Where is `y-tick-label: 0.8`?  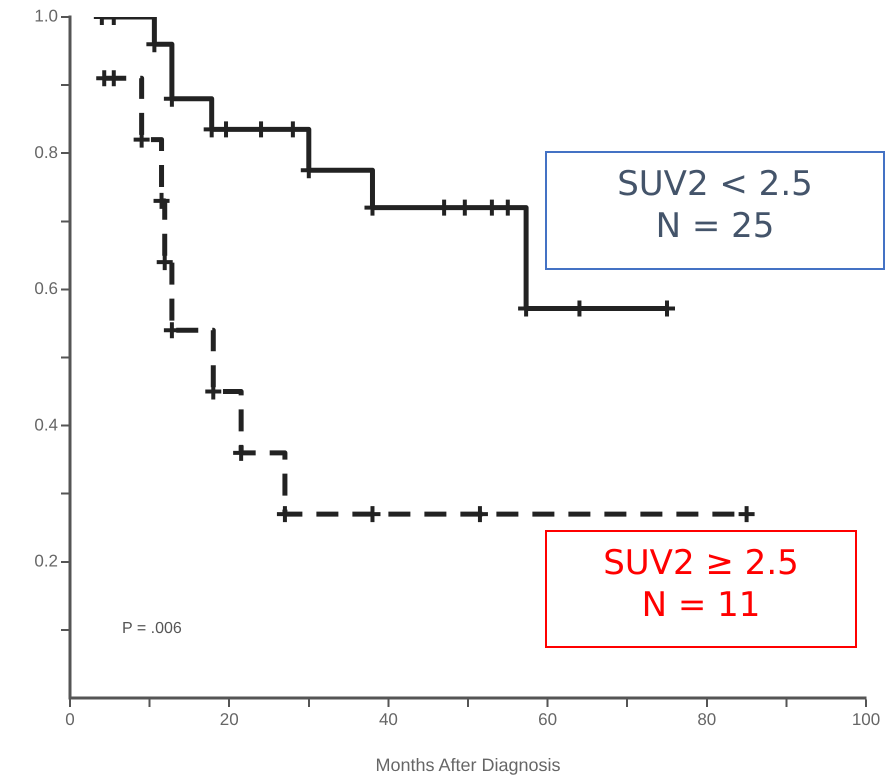 y-tick-label: 0.8 is located at coordinates (46, 152).